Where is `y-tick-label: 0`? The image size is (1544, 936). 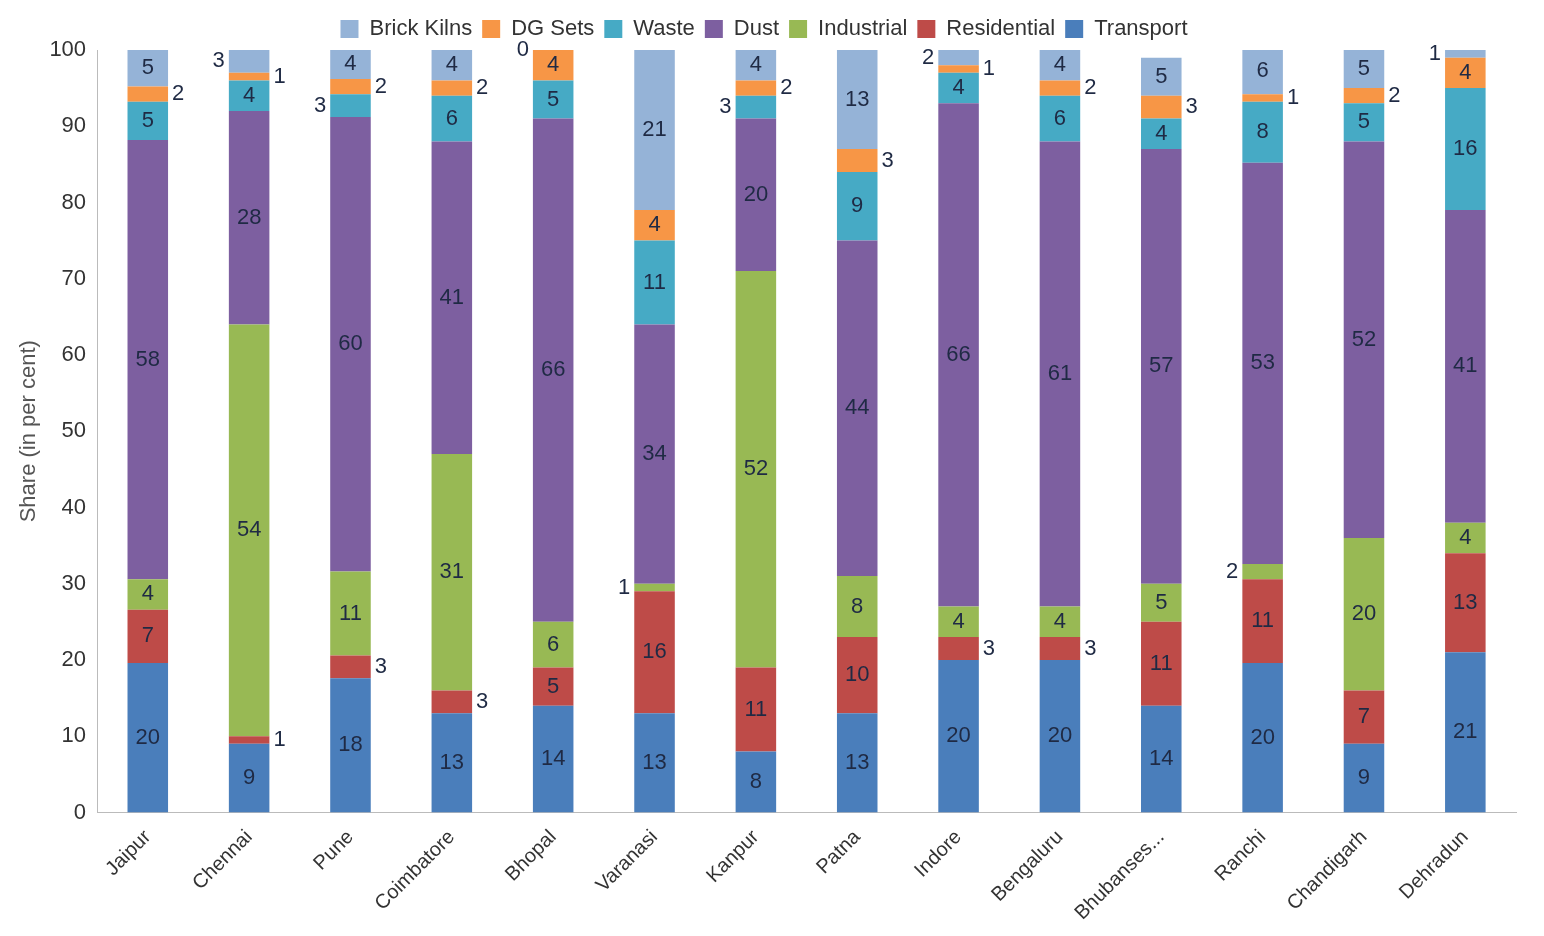
y-tick-label: 0 is located at coordinates (80, 811).